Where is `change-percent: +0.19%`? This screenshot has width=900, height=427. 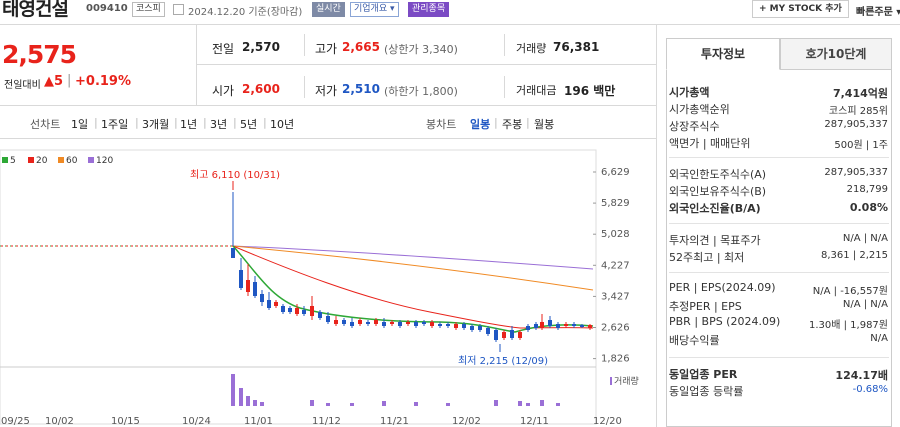 change-percent: +0.19% is located at coordinates (103, 81).